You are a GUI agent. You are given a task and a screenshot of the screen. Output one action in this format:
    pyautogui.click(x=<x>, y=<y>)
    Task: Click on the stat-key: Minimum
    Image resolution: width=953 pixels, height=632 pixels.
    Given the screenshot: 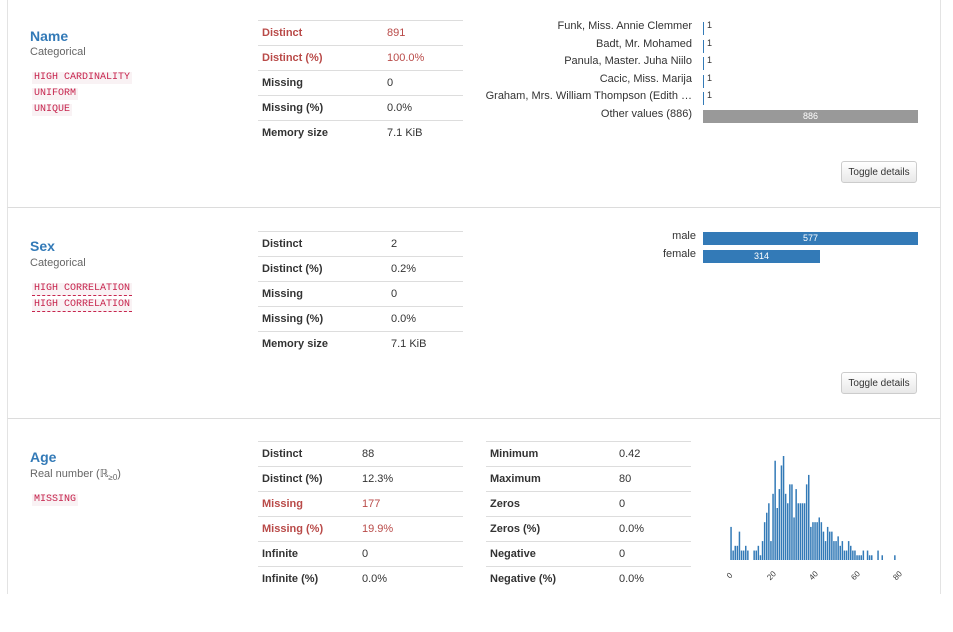 What is the action you would take?
    pyautogui.click(x=550, y=454)
    